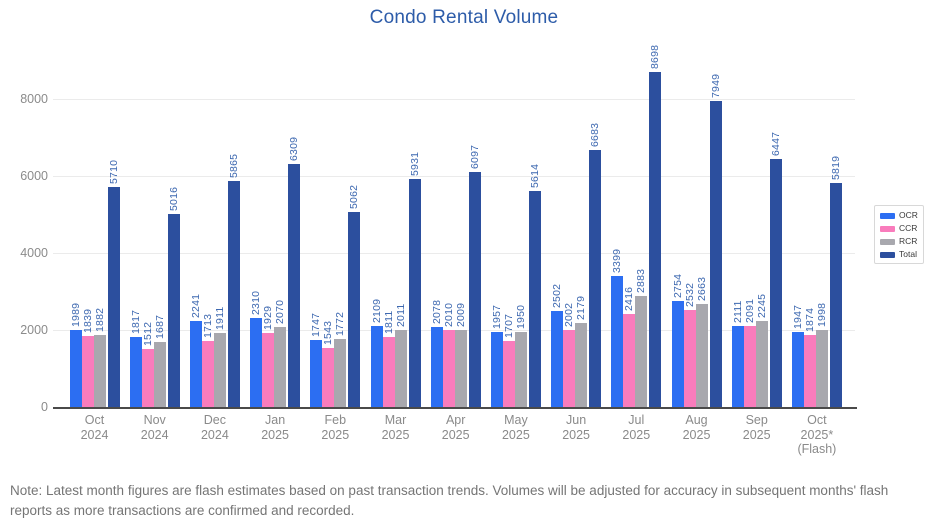 This screenshot has height=525, width=928. Describe the element at coordinates (448, 314) in the screenshot. I see `bar-value-label: 2010` at that location.